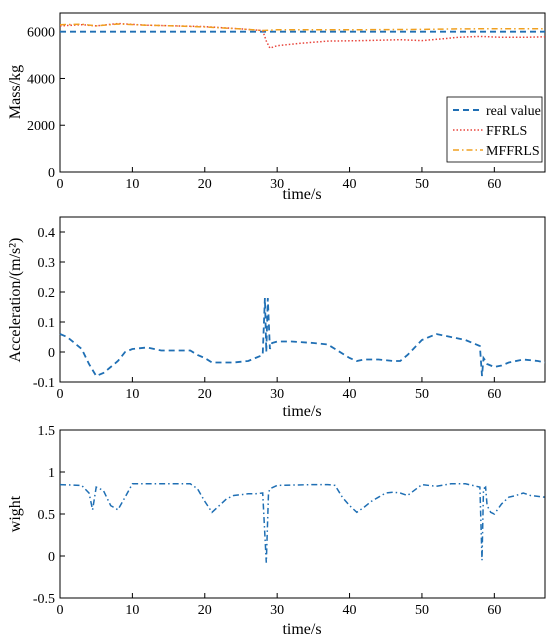 This screenshot has width=550, height=644. Describe the element at coordinates (47, 233) in the screenshot. I see `acceleration-y-tick-label-5: 0.4` at that location.